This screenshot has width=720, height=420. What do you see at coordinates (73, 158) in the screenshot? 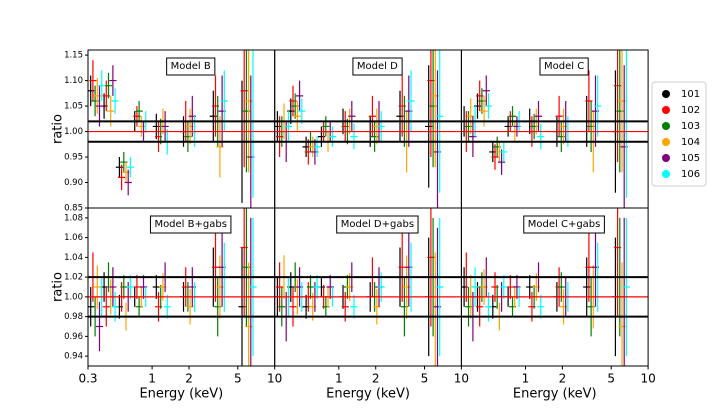
I see `y-tick-label: 0.95` at bounding box center [73, 158].